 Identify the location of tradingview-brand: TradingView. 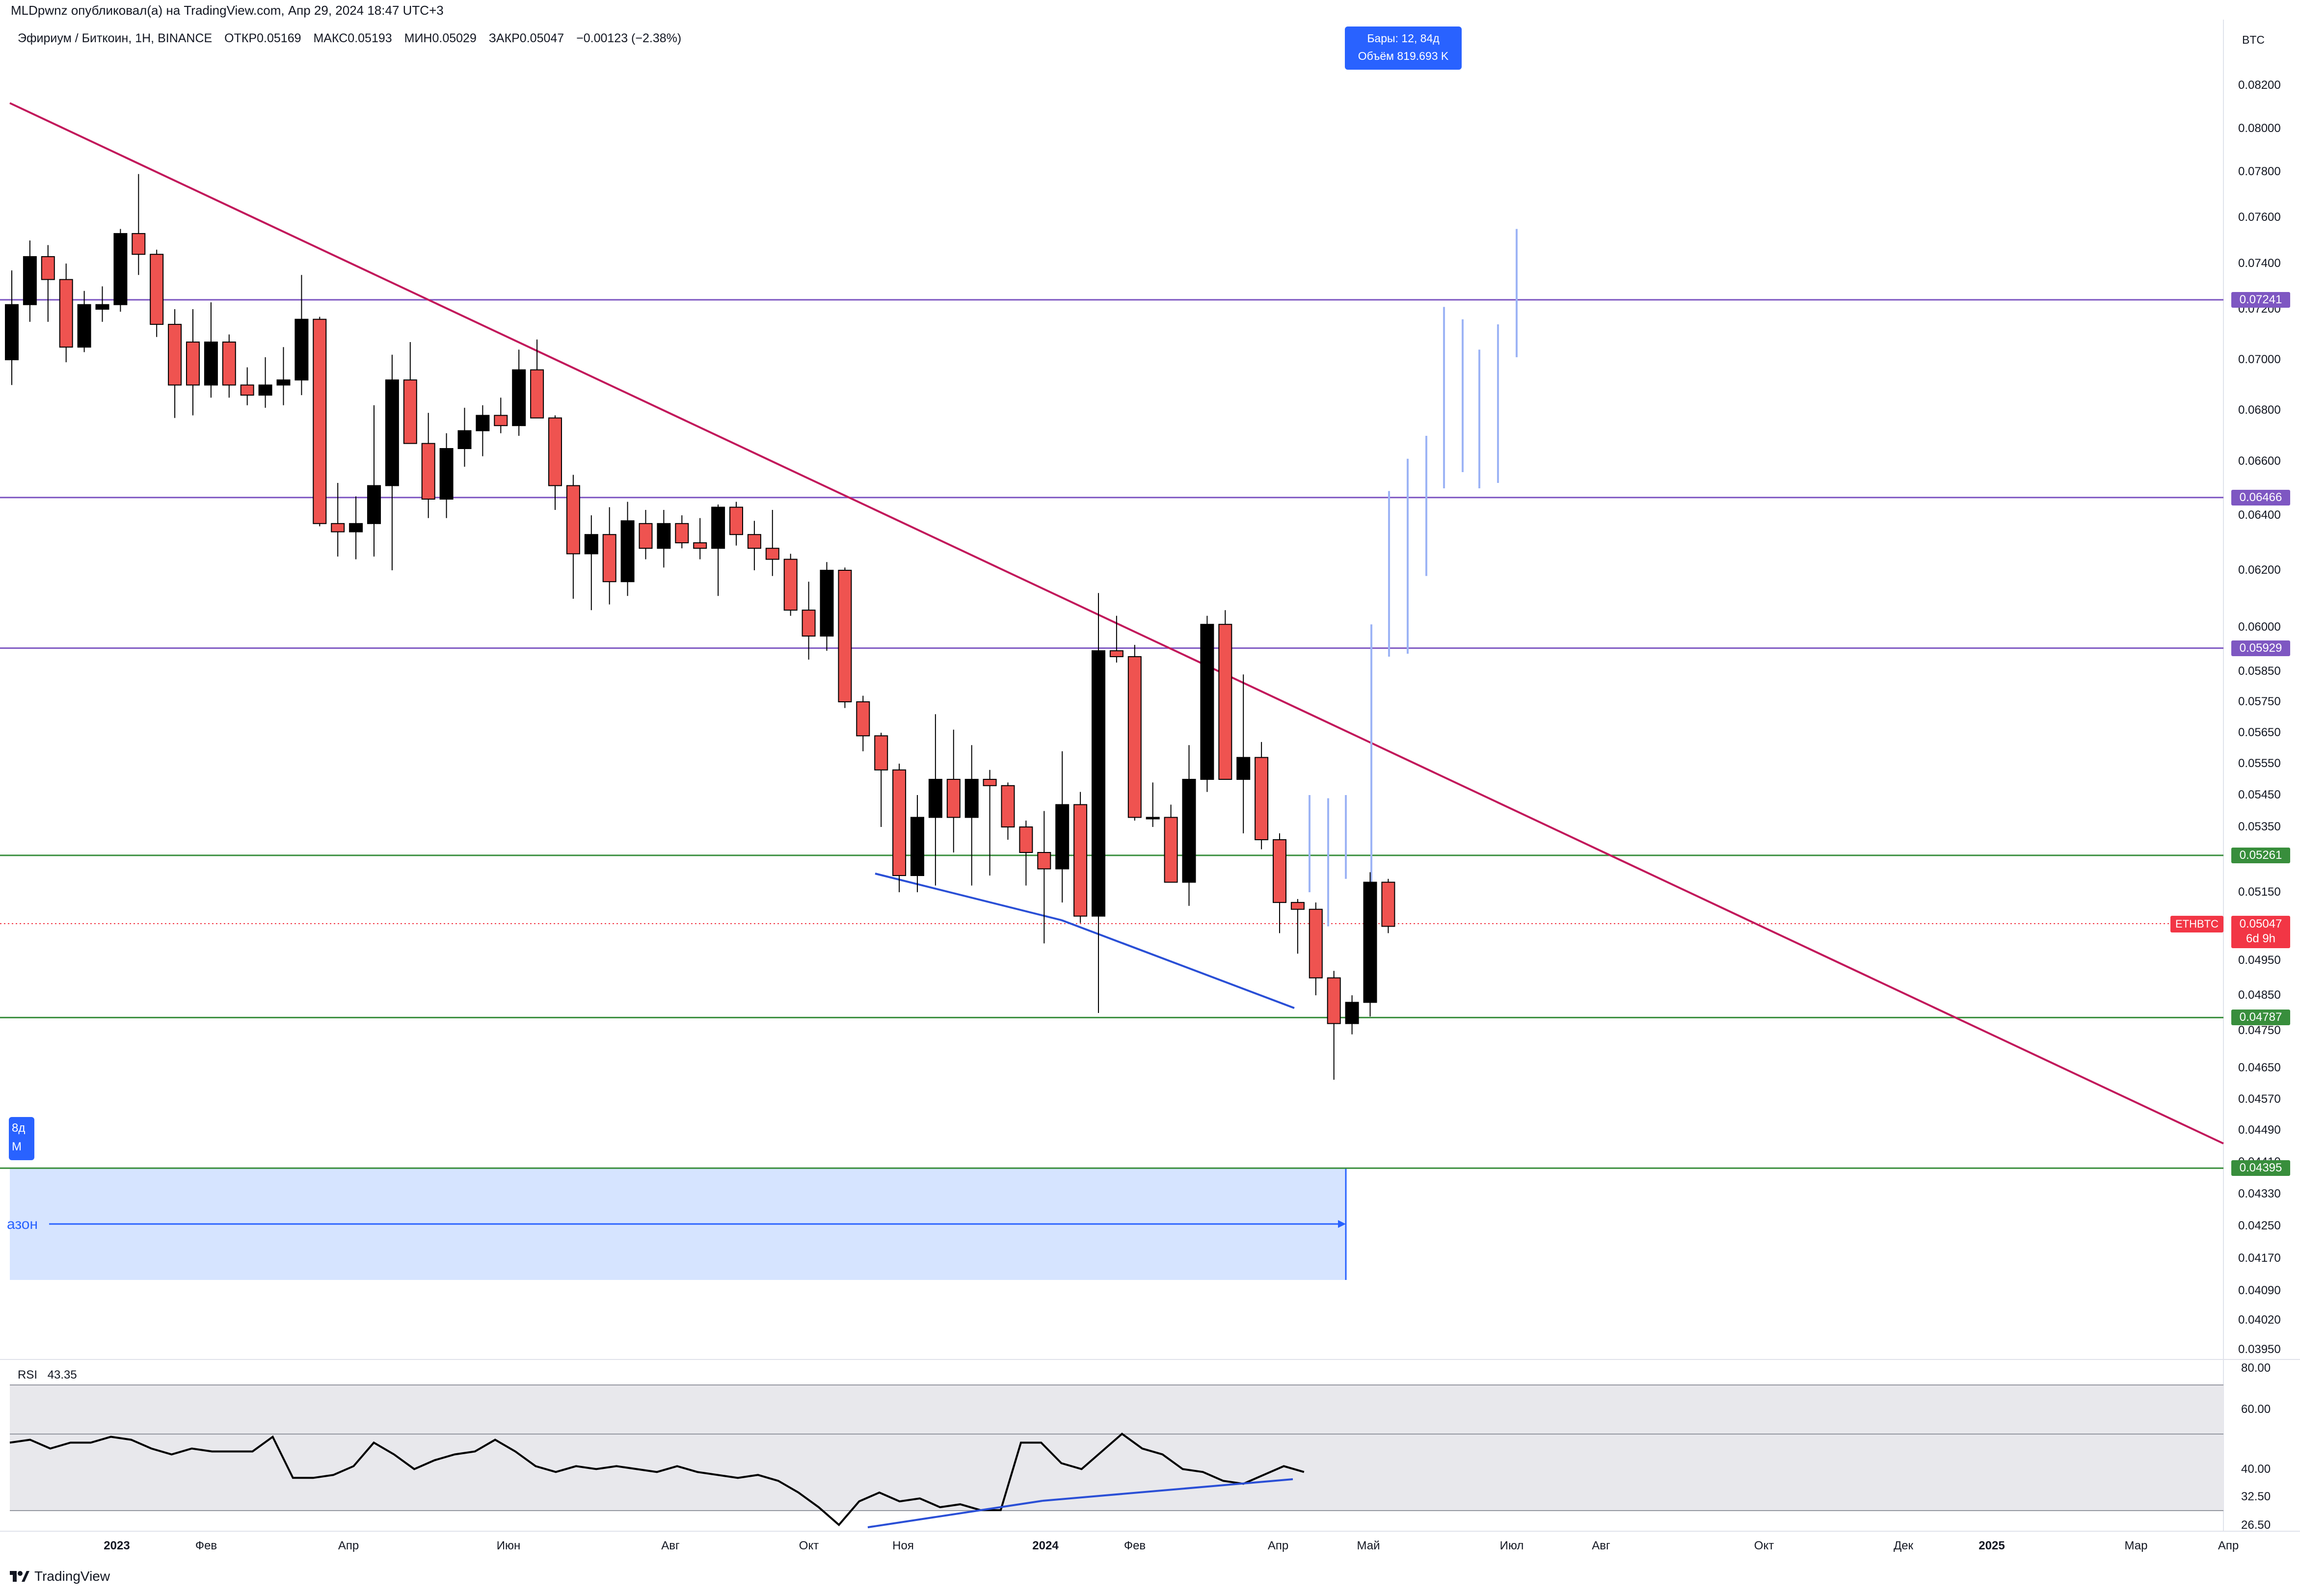
(60, 1577).